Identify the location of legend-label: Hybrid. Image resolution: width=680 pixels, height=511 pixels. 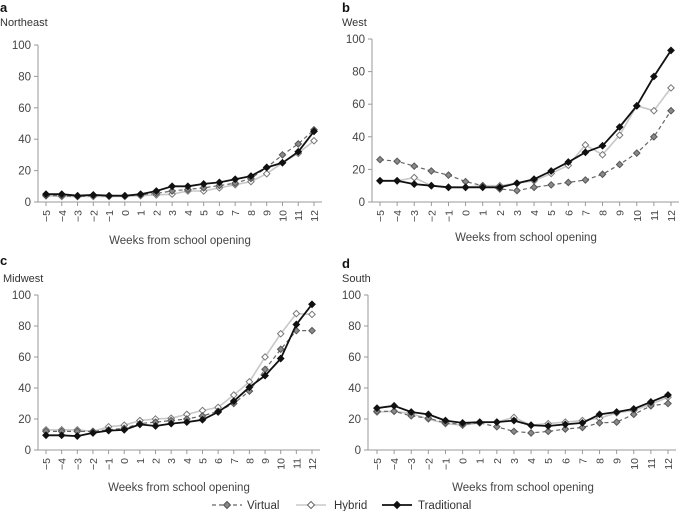
(350, 505).